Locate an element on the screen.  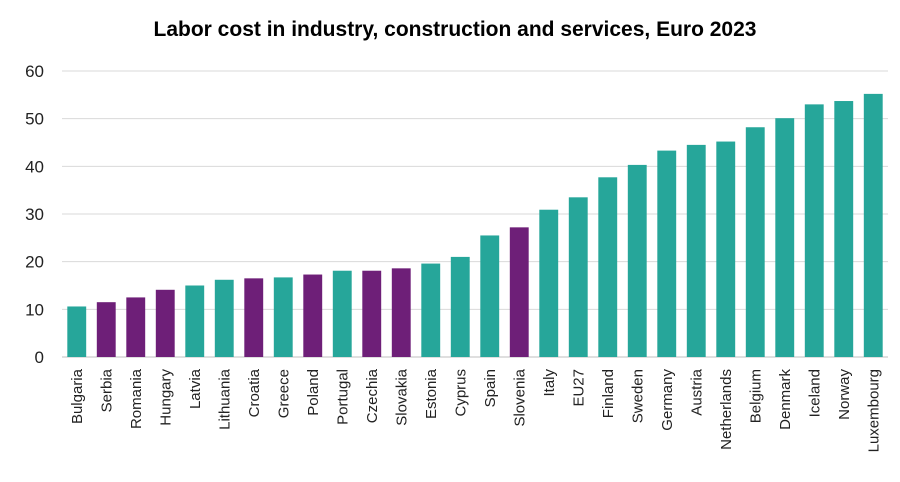
x-tick-label: Austria is located at coordinates (696, 391).